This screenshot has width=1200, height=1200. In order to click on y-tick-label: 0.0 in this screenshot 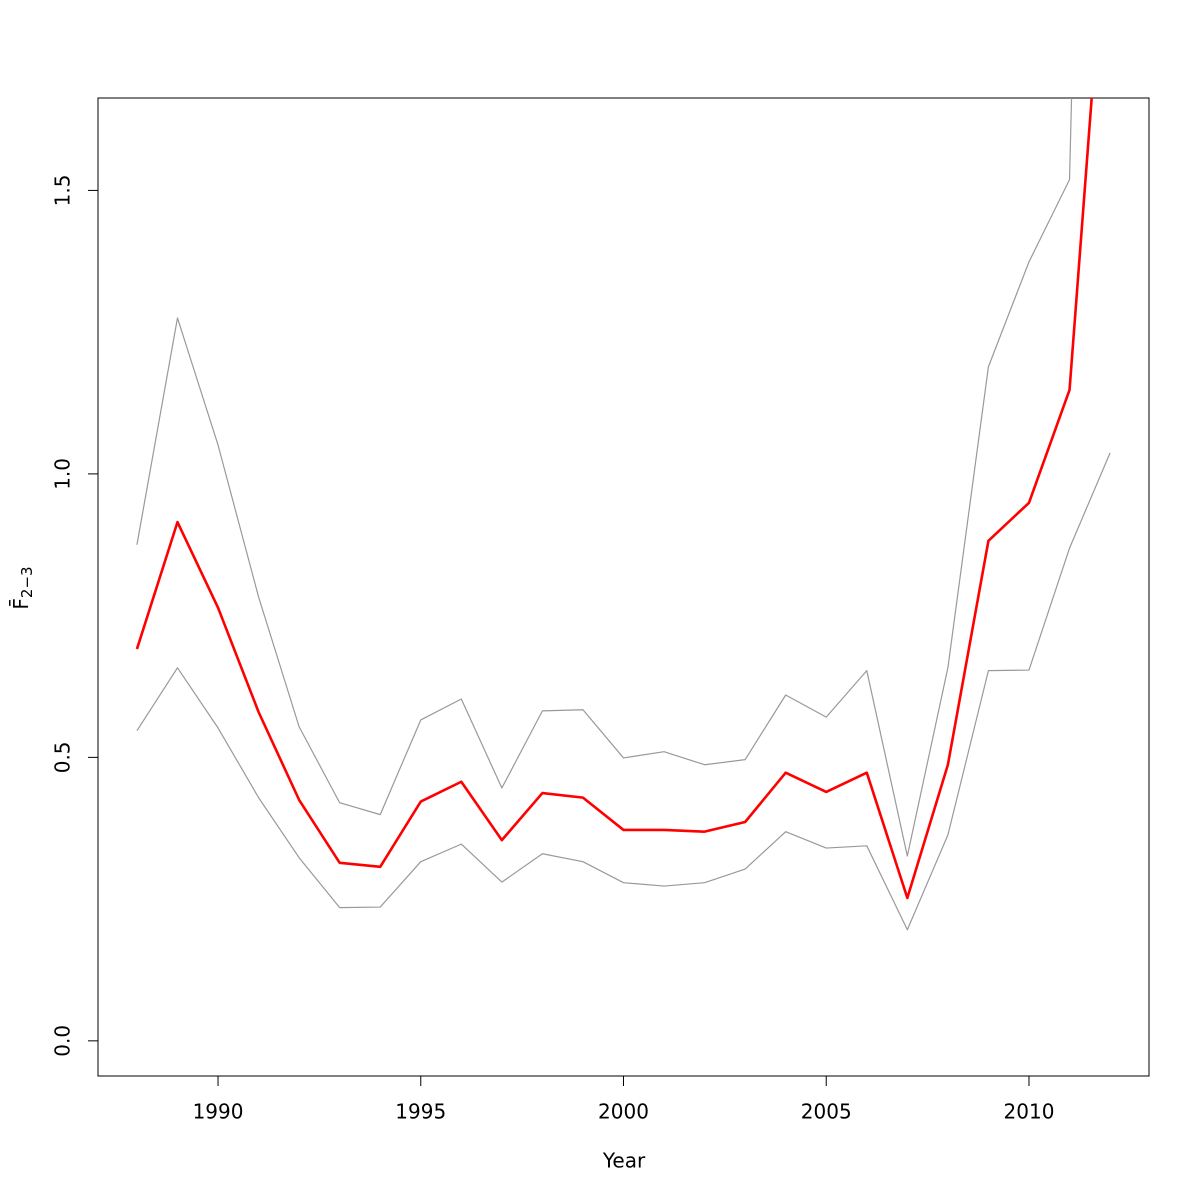, I will do `click(63, 1041)`.